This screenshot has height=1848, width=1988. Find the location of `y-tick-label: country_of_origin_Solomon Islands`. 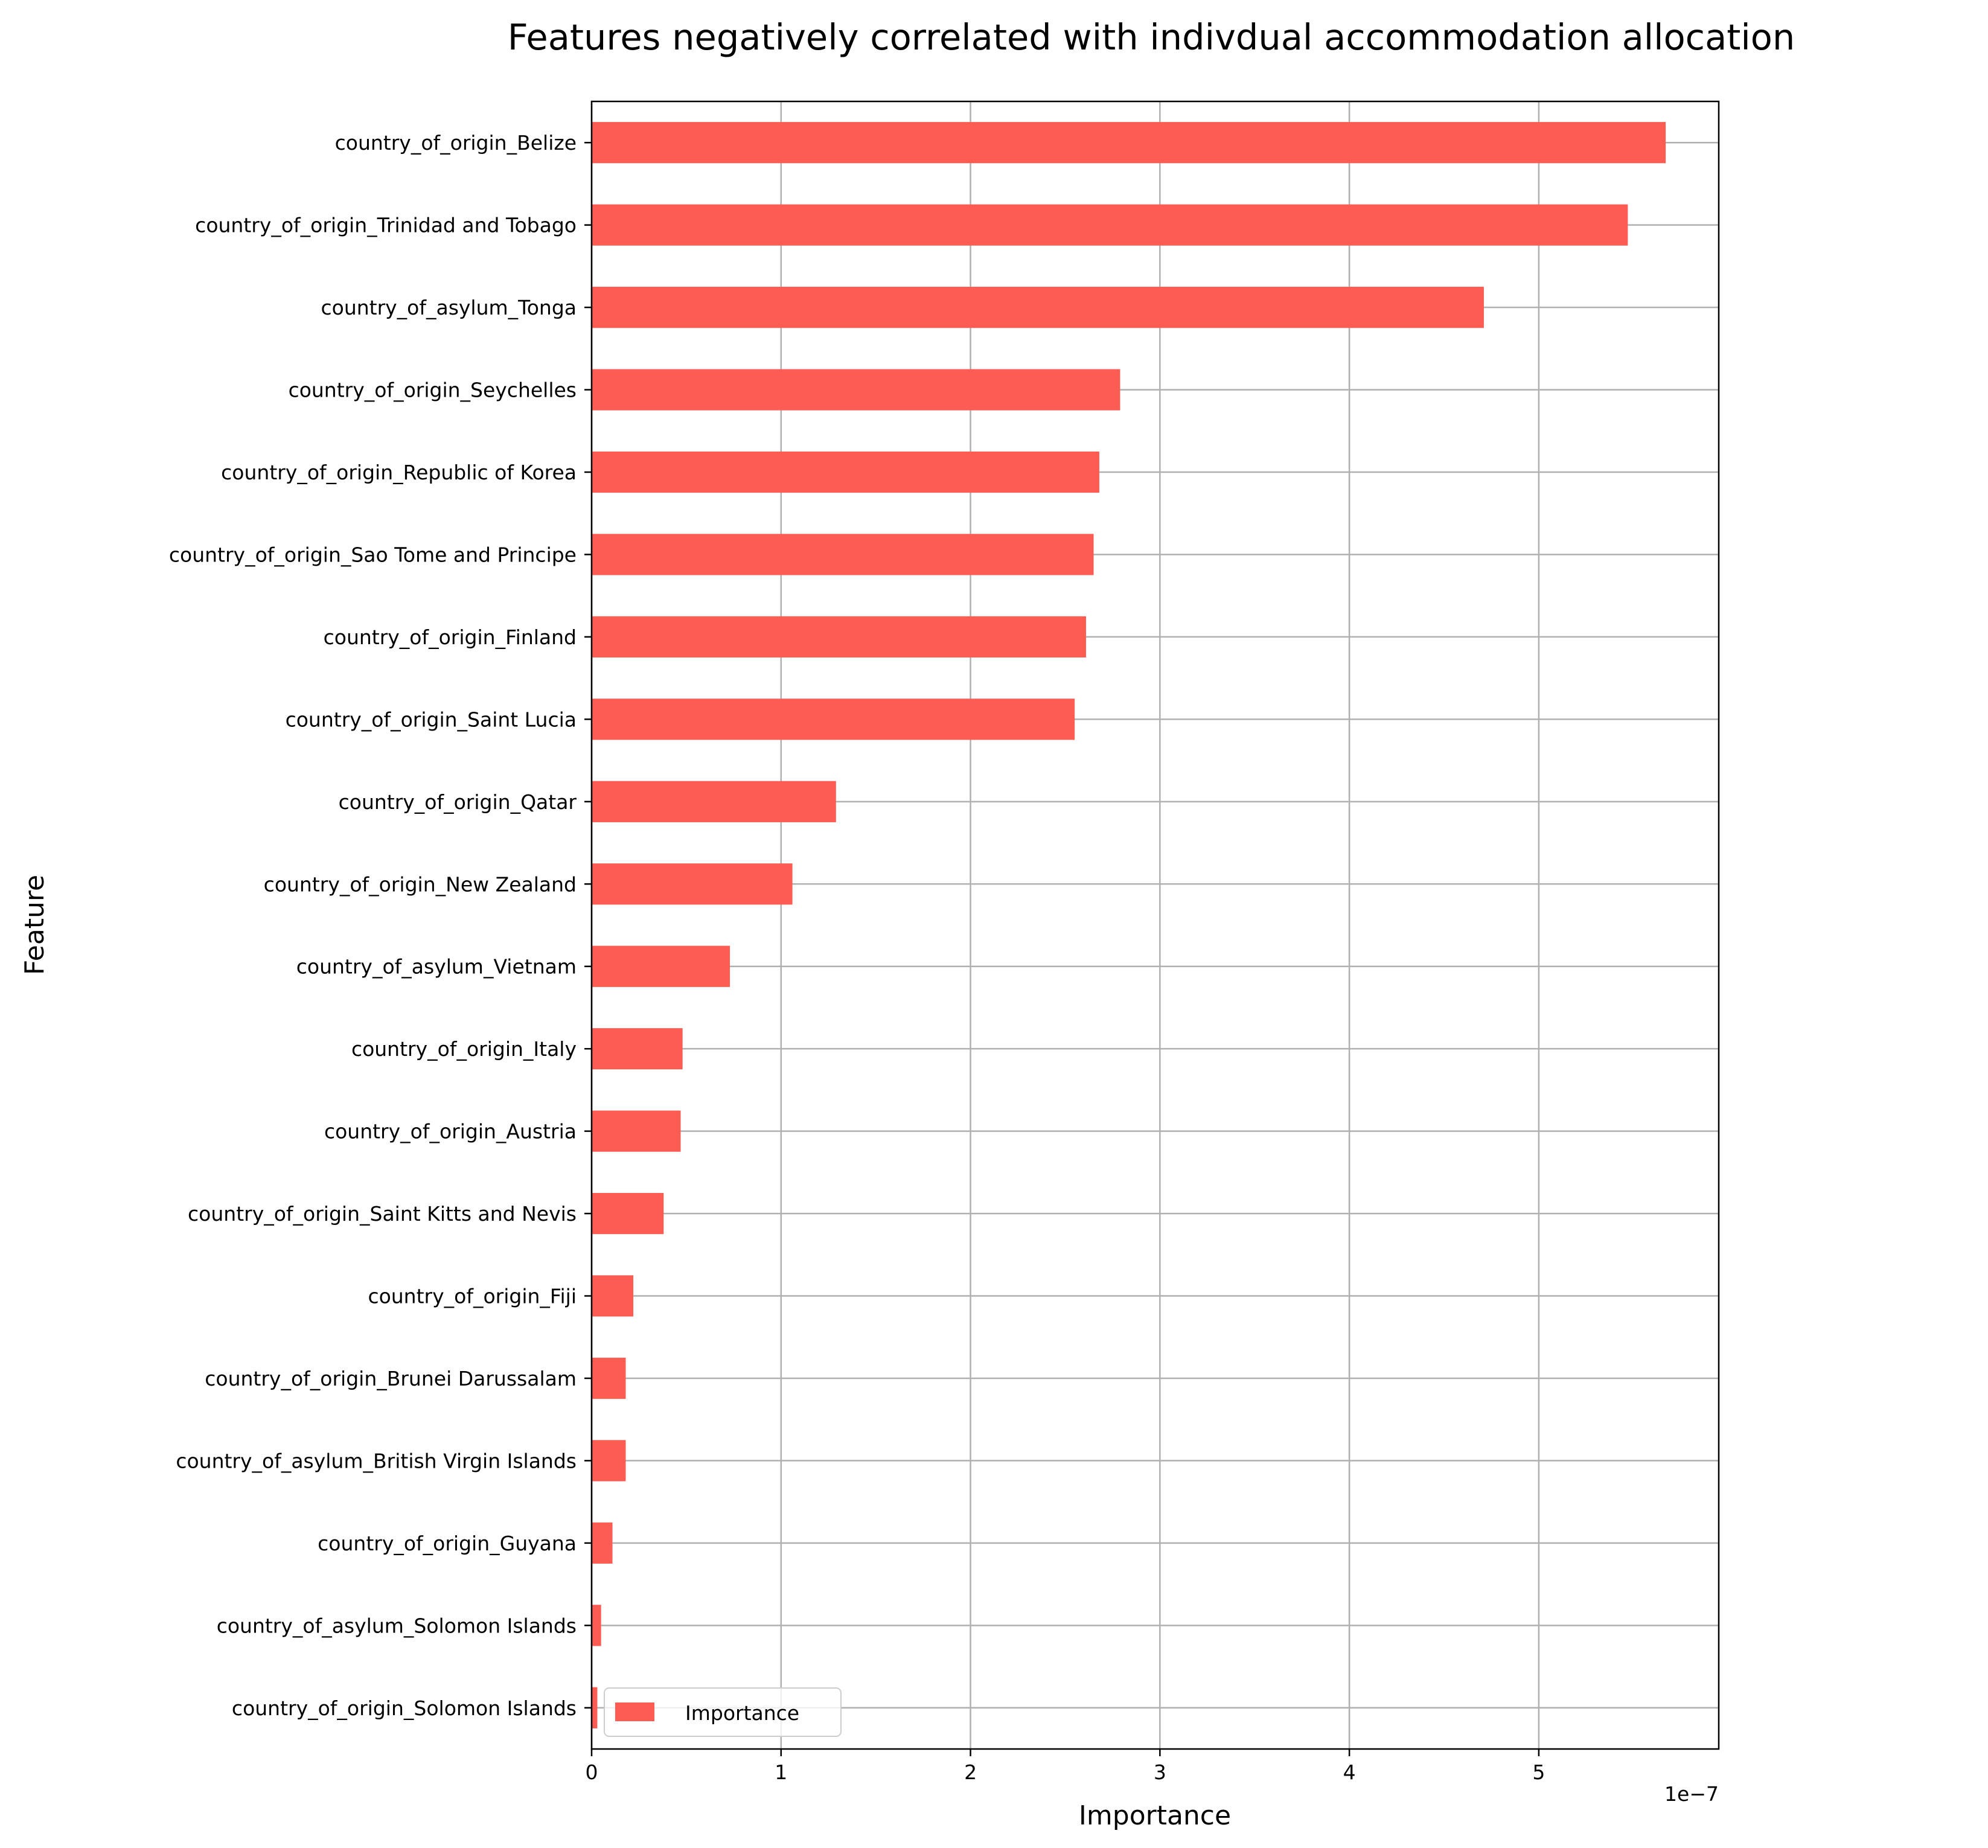

y-tick-label: country_of_origin_Solomon Islands is located at coordinates (404, 1708).